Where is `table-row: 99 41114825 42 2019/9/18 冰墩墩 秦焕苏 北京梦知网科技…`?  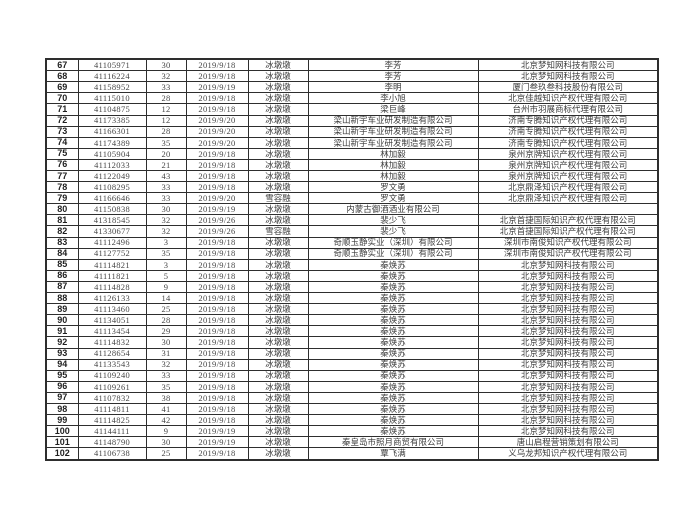
table-row: 99 41114825 42 2019/9/18 冰墩墩 秦焕苏 北京梦知网科技… is located at coordinates (352, 420).